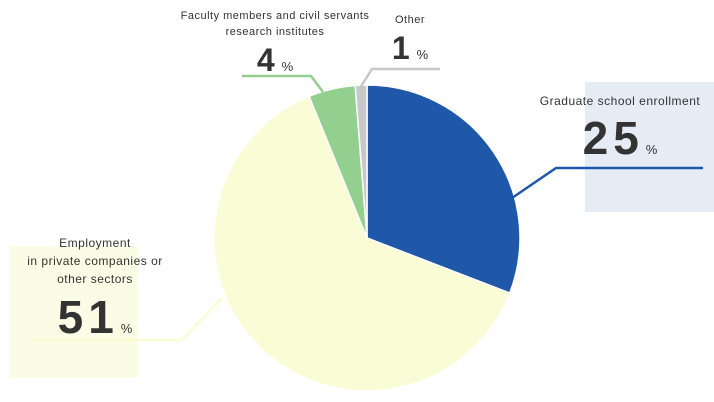  What do you see at coordinates (95, 243) in the screenshot?
I see `employment-label-line1: Employment` at bounding box center [95, 243].